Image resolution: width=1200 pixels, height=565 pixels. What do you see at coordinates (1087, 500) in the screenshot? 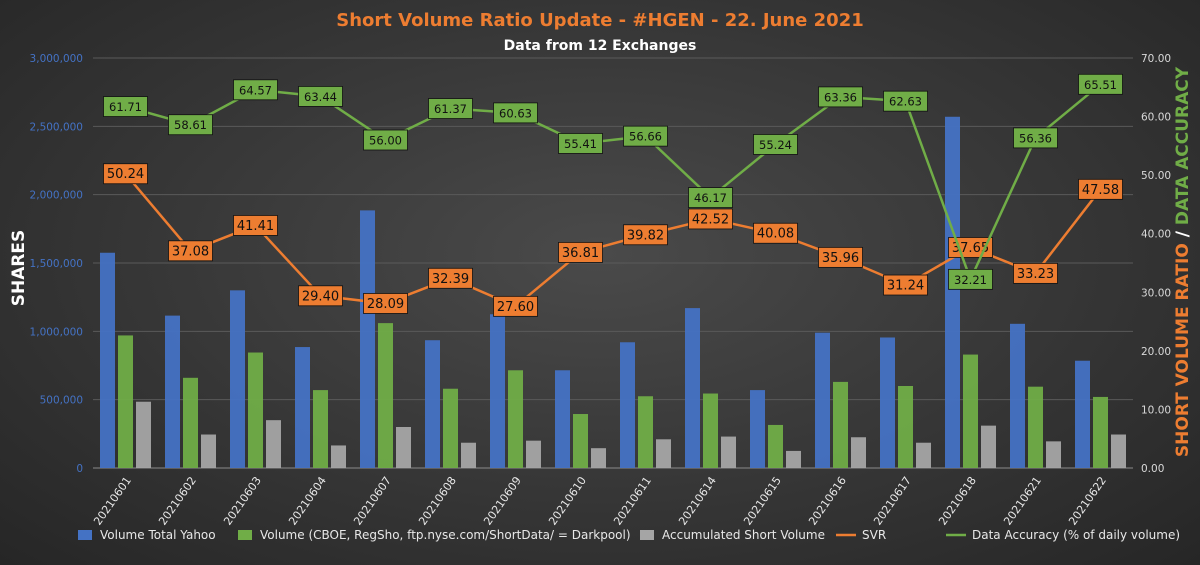
I see `x-tick-label: 20210622` at bounding box center [1087, 500].